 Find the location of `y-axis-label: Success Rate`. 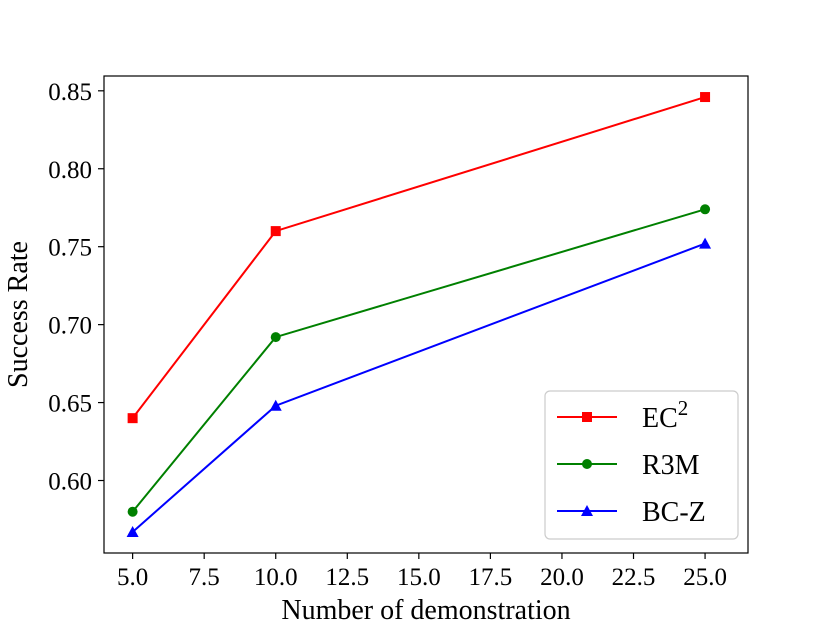

y-axis-label: Success Rate is located at coordinates (18, 314).